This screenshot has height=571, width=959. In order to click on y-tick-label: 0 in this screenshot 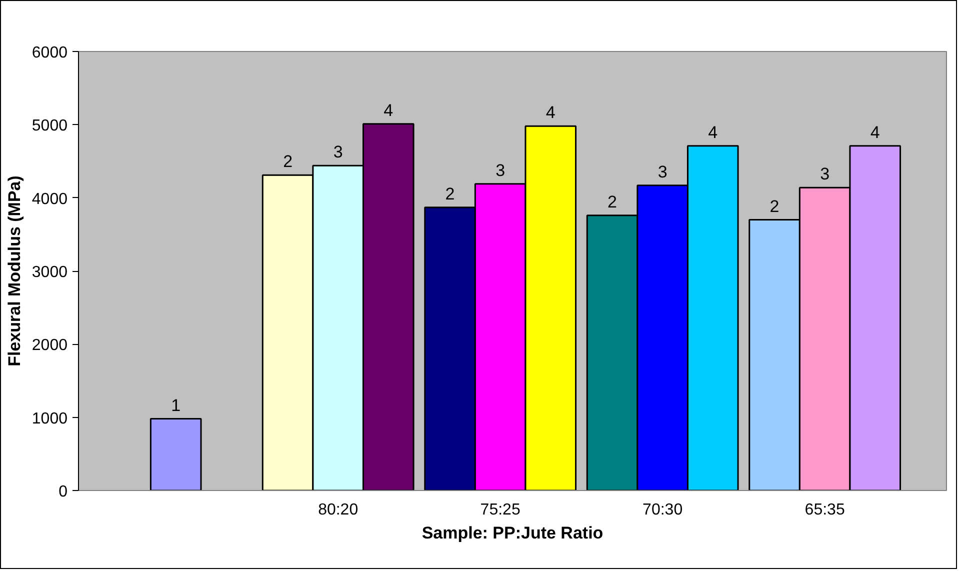, I will do `click(63, 492)`.